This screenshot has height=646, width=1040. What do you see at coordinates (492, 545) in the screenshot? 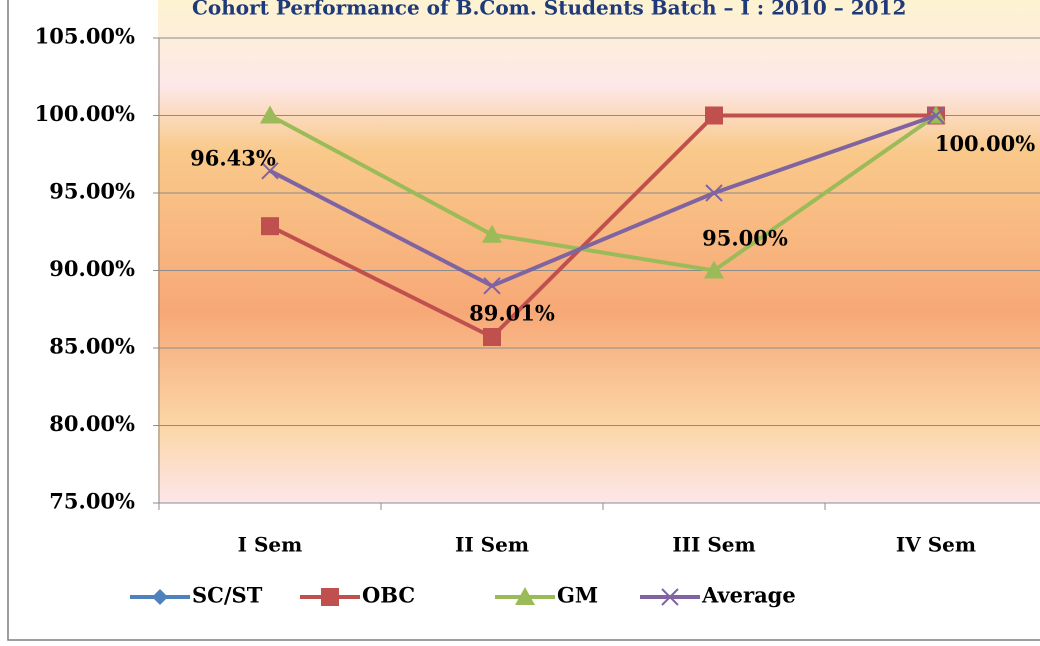
I see `x-tick-label: II Sem` at bounding box center [492, 545].